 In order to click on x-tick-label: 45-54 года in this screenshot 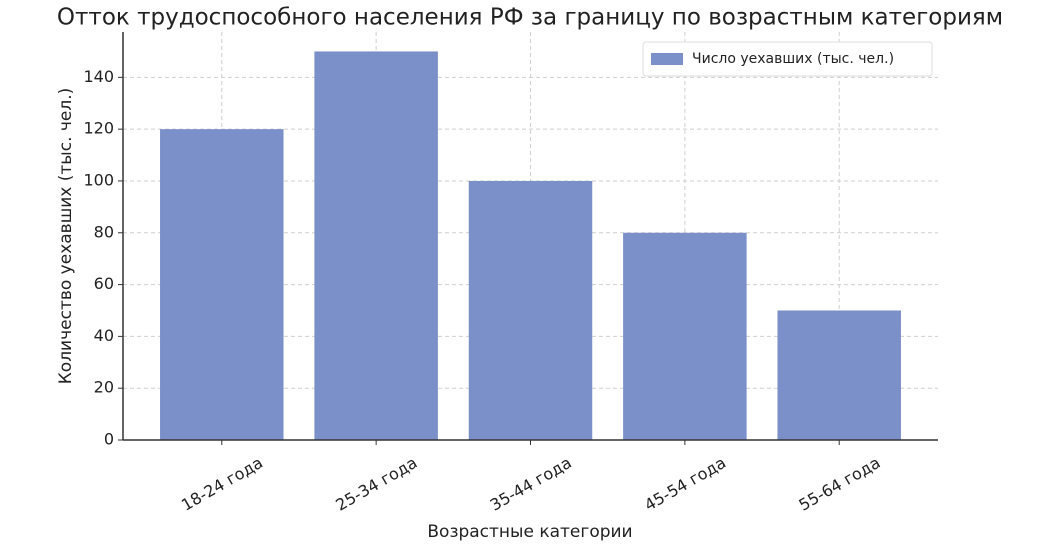, I will do `click(685, 484)`.